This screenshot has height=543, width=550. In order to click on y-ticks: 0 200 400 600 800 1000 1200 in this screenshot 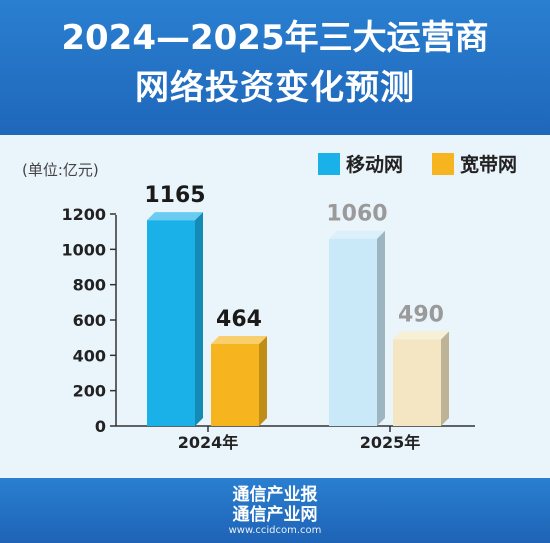, I will do `click(88, 320)`.